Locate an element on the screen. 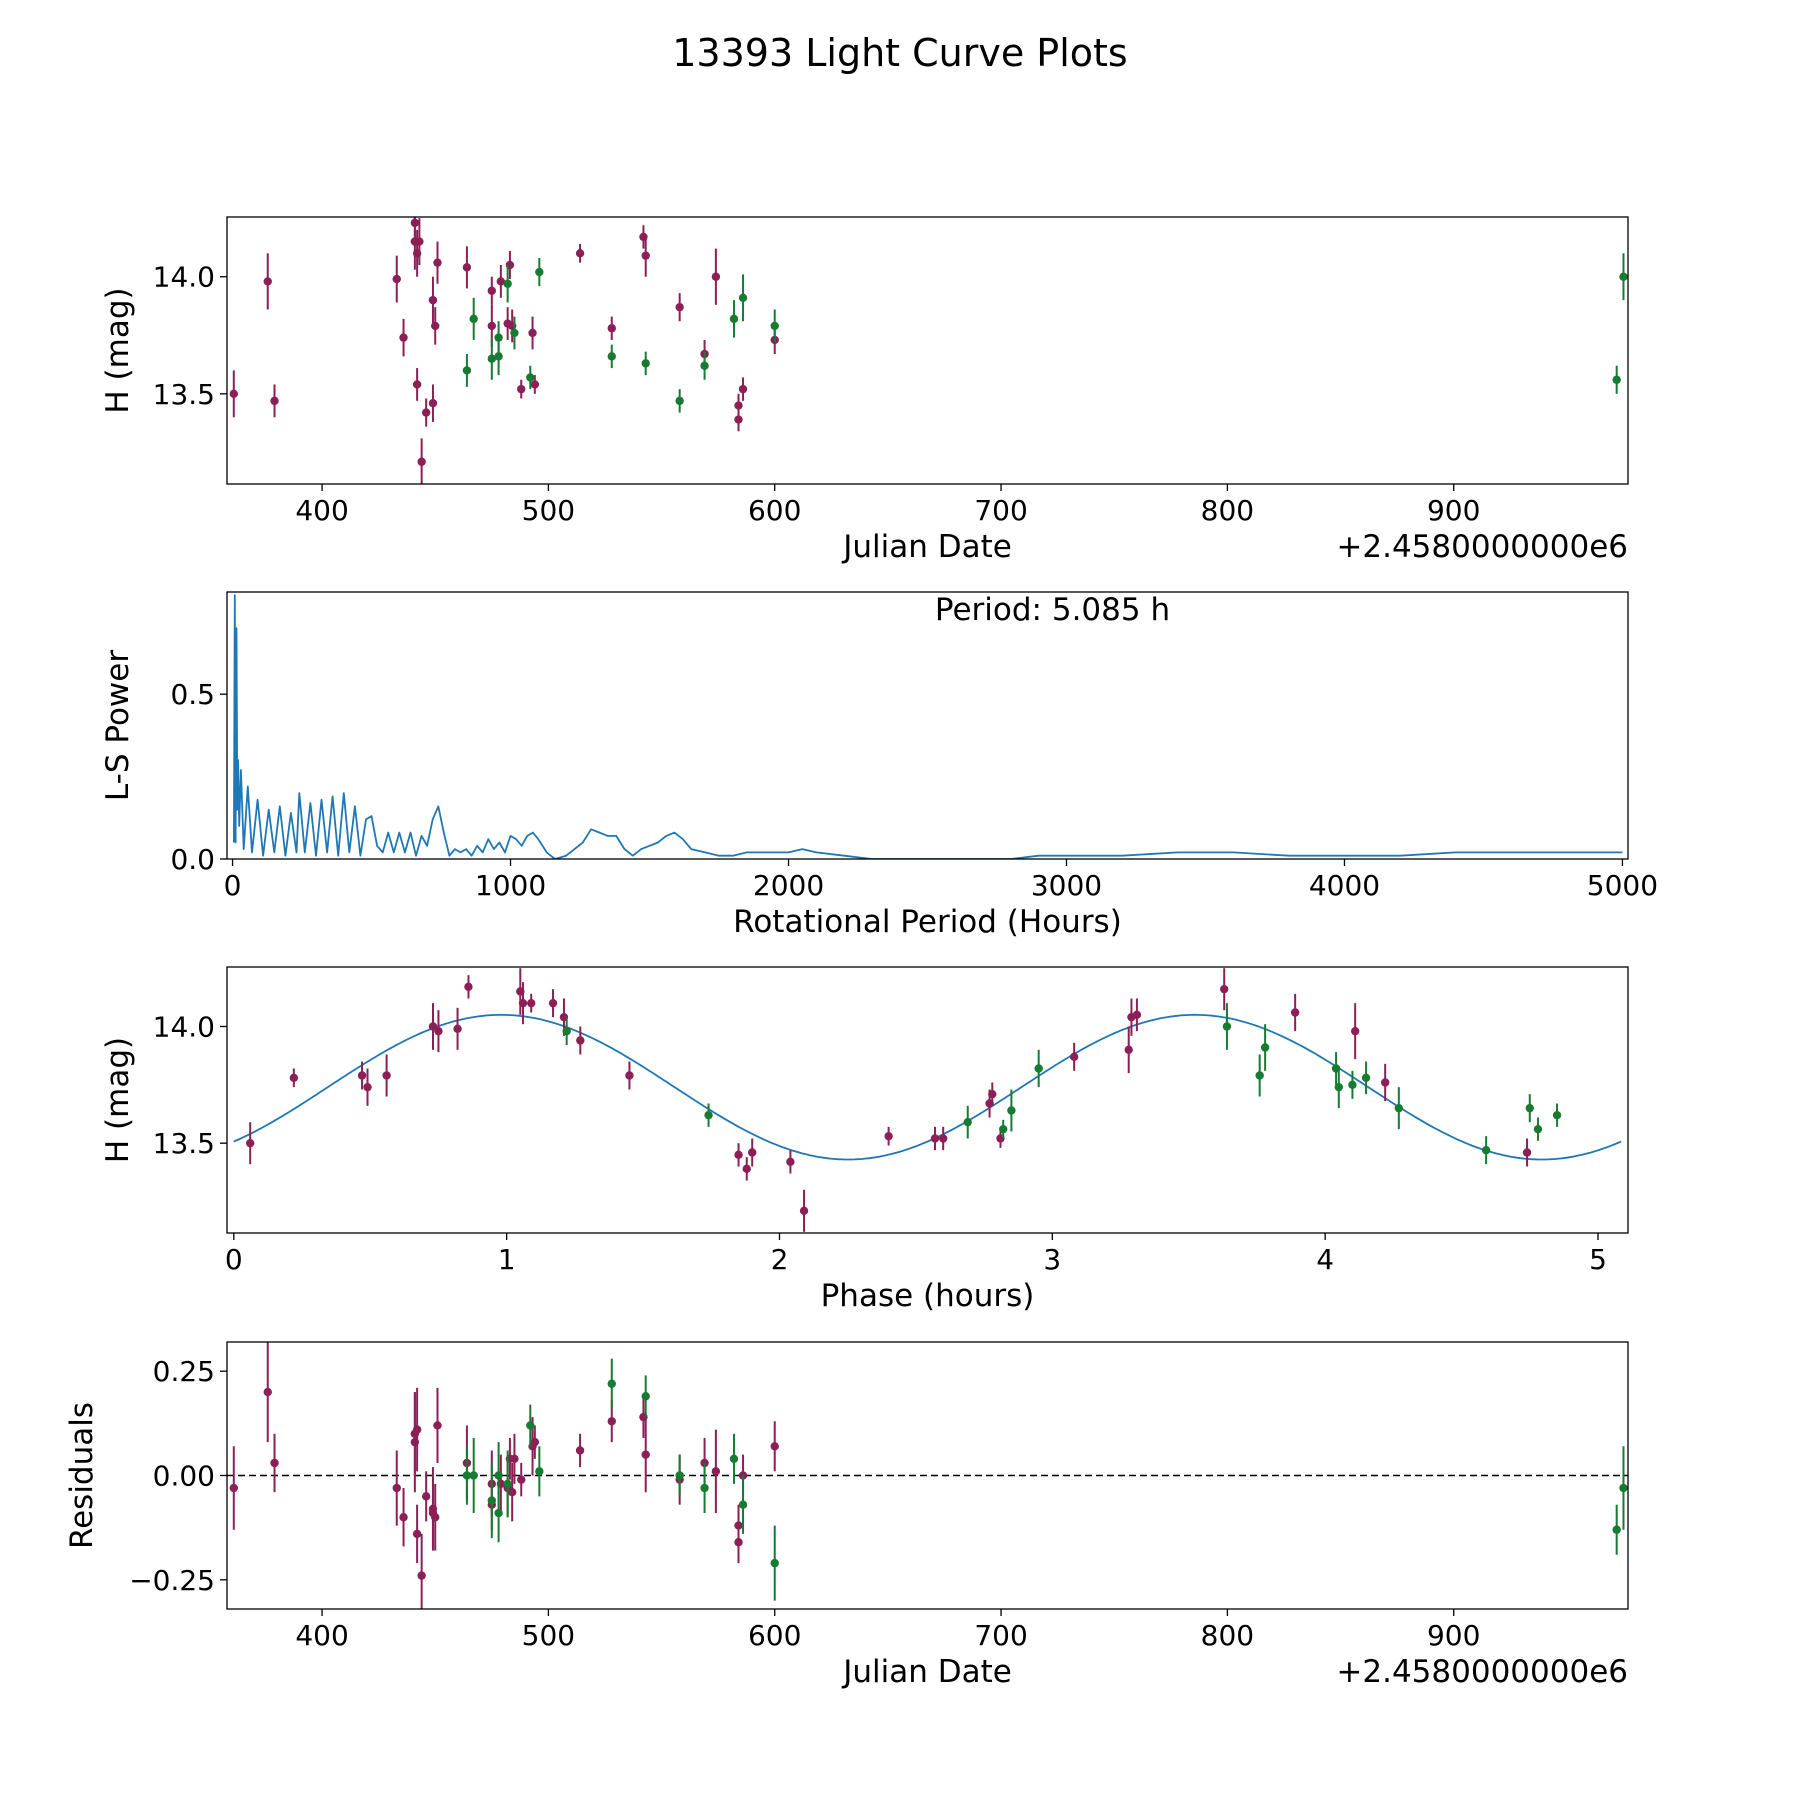 This screenshot has height=1800, width=1800. y-tick-label: 14.0 is located at coordinates (184, 1027).